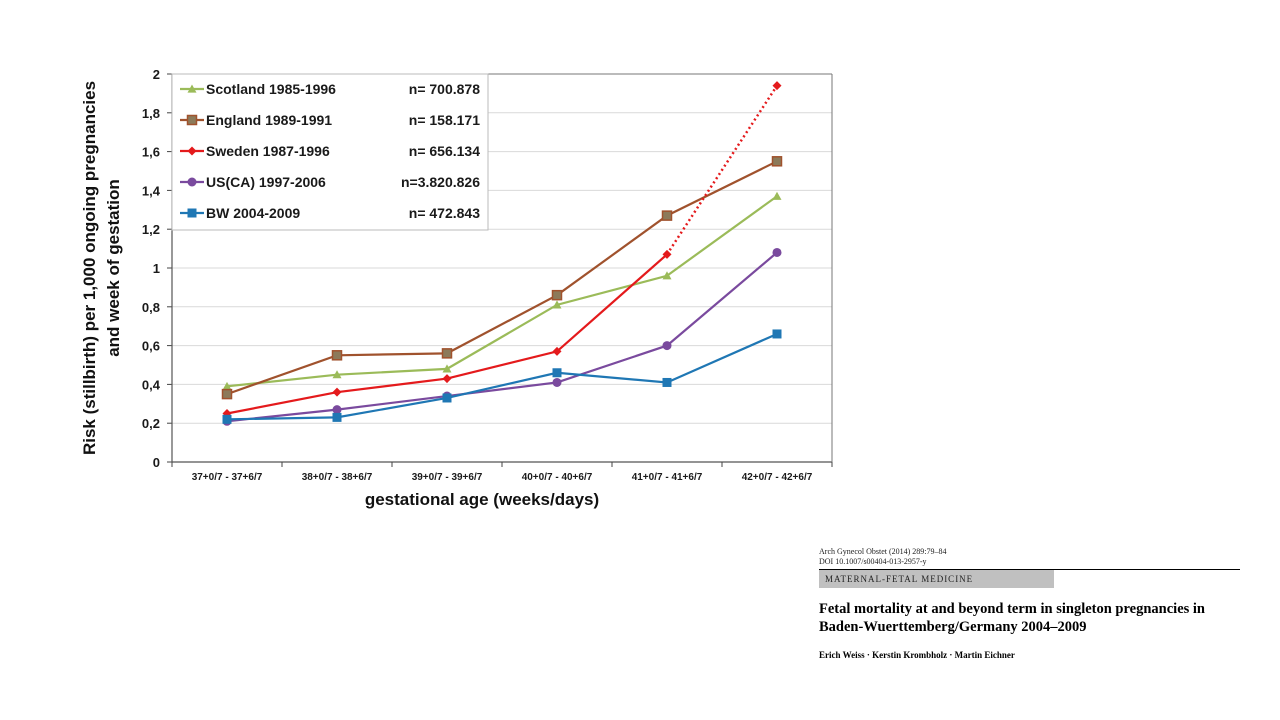 This screenshot has width=1280, height=720. I want to click on y-tick-label: 0,4, so click(151, 384).